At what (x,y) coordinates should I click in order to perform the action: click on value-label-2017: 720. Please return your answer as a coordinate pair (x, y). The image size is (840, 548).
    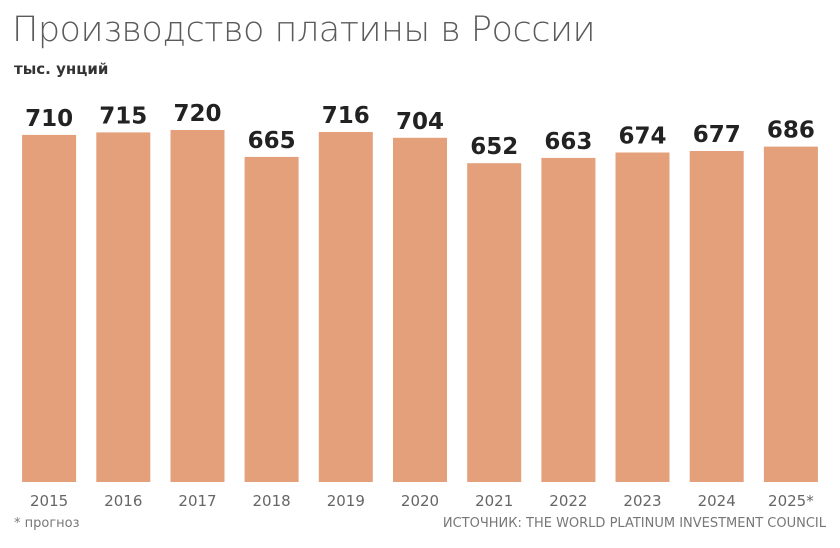
    Looking at the image, I should click on (197, 114).